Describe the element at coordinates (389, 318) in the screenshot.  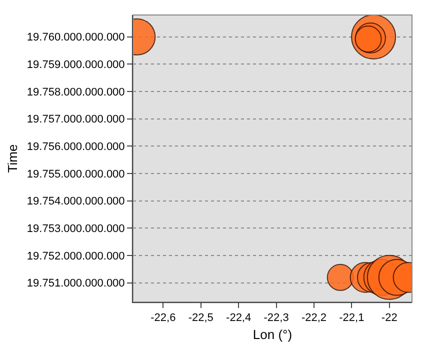
I see `x-tick-label: -22` at that location.